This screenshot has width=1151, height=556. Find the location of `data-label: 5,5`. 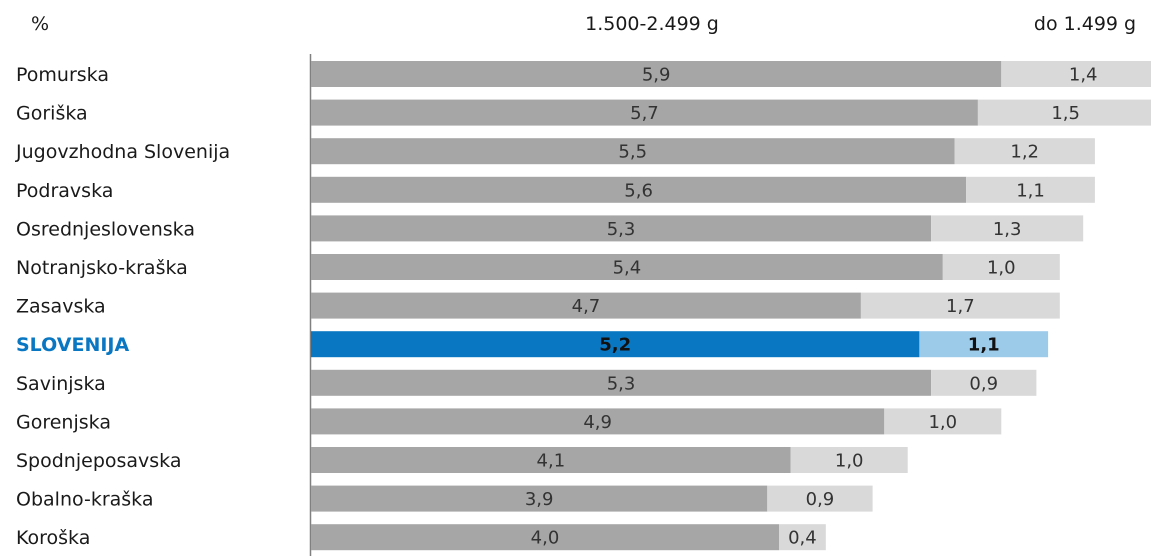

data-label: 5,5 is located at coordinates (632, 152).